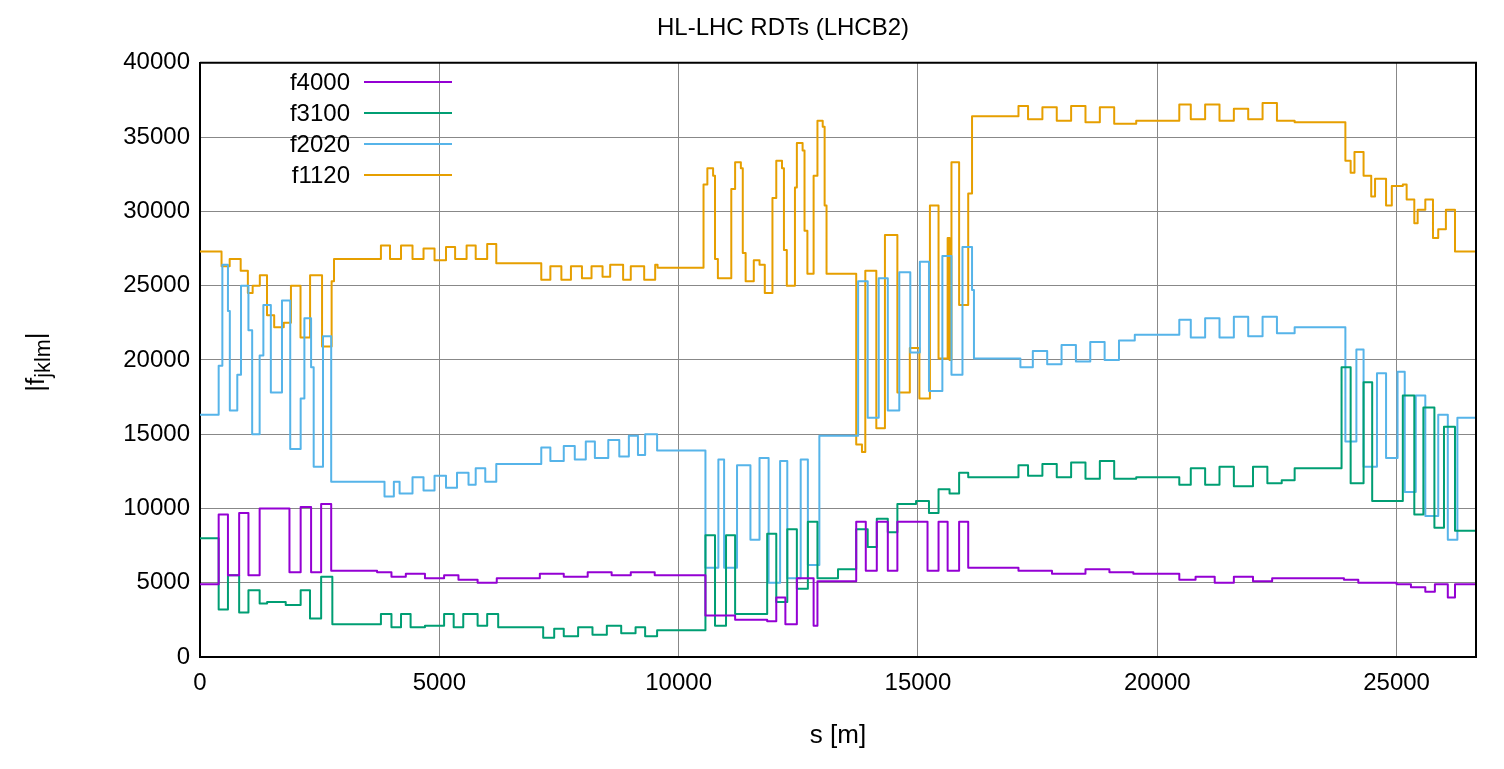 The height and width of the screenshot is (769, 1504). Describe the element at coordinates (156, 358) in the screenshot. I see `y-tick-label: 20000` at that location.